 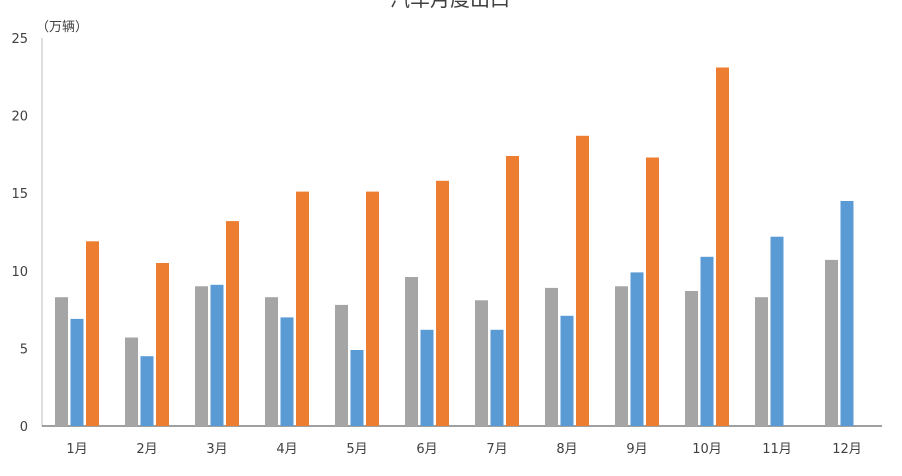 I want to click on y-tick-label: 25, so click(x=19, y=39).